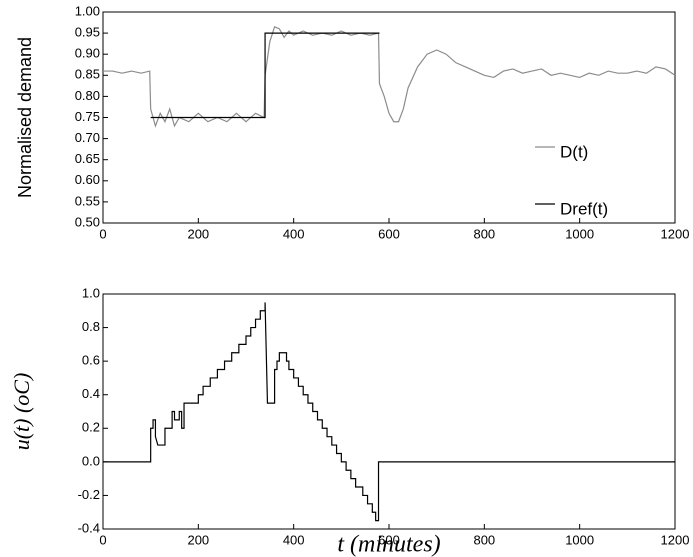 This screenshot has width=693, height=557. Describe the element at coordinates (89, 494) in the screenshot. I see `y-tick-label: -0.2` at that location.